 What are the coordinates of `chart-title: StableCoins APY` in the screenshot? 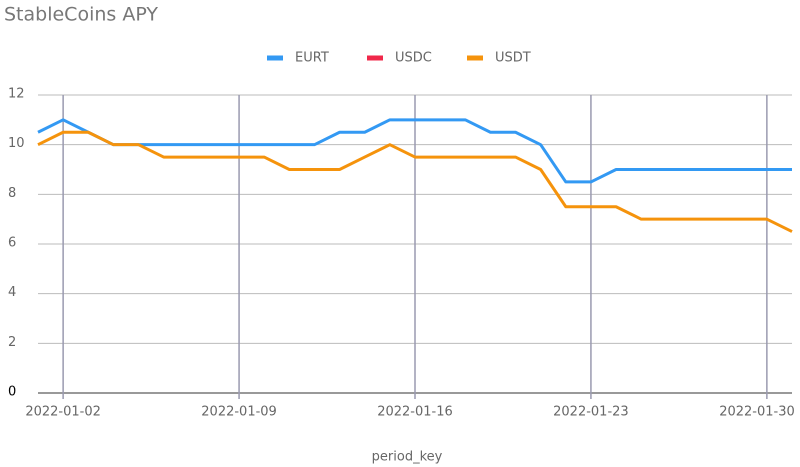 It's located at (81, 15).